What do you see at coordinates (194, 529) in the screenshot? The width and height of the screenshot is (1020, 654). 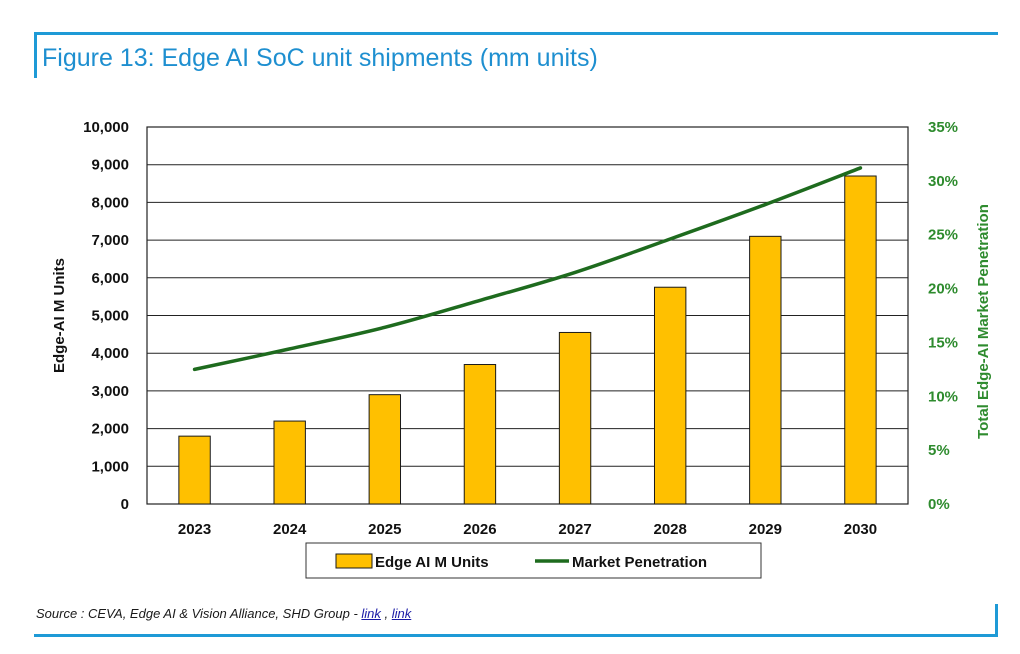 I see `x-tick-label: 2023` at bounding box center [194, 529].